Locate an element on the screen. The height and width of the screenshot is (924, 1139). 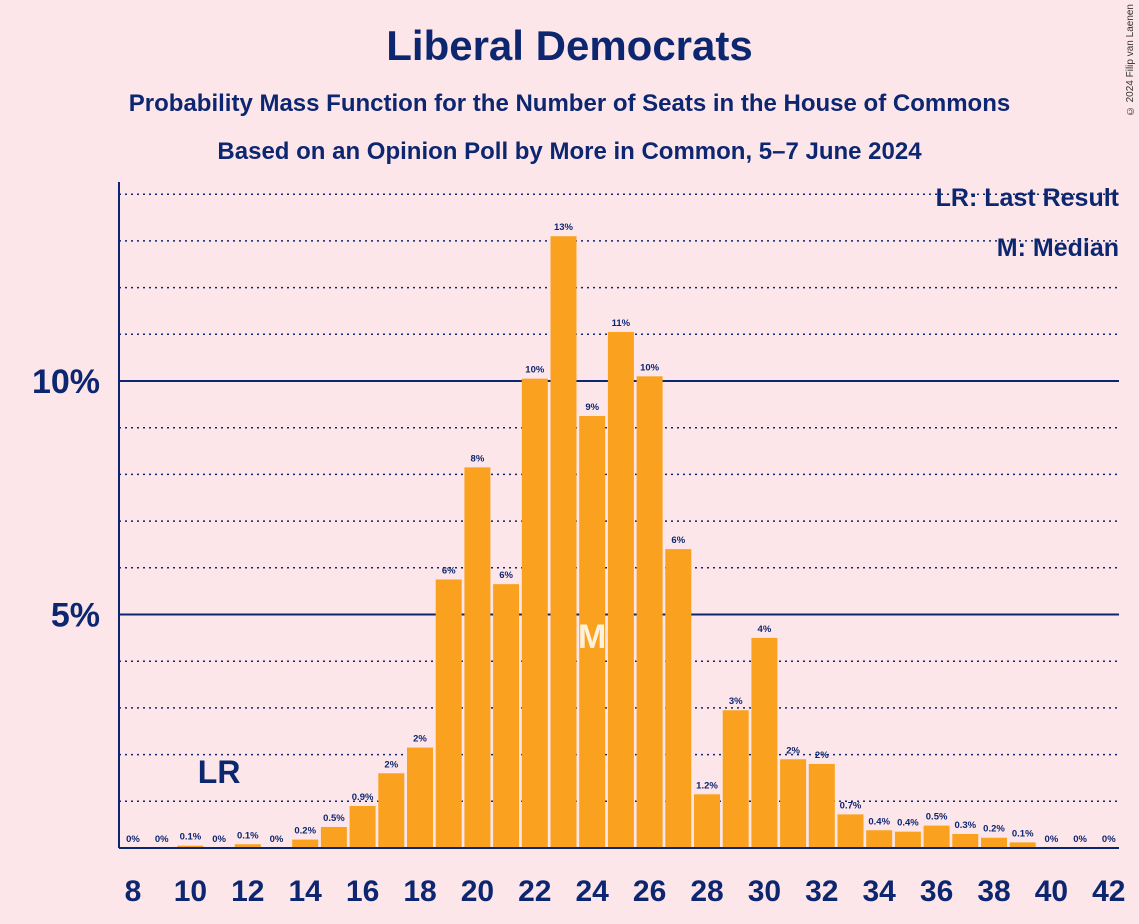
x-tick-32: 32 is located at coordinates (821, 891).